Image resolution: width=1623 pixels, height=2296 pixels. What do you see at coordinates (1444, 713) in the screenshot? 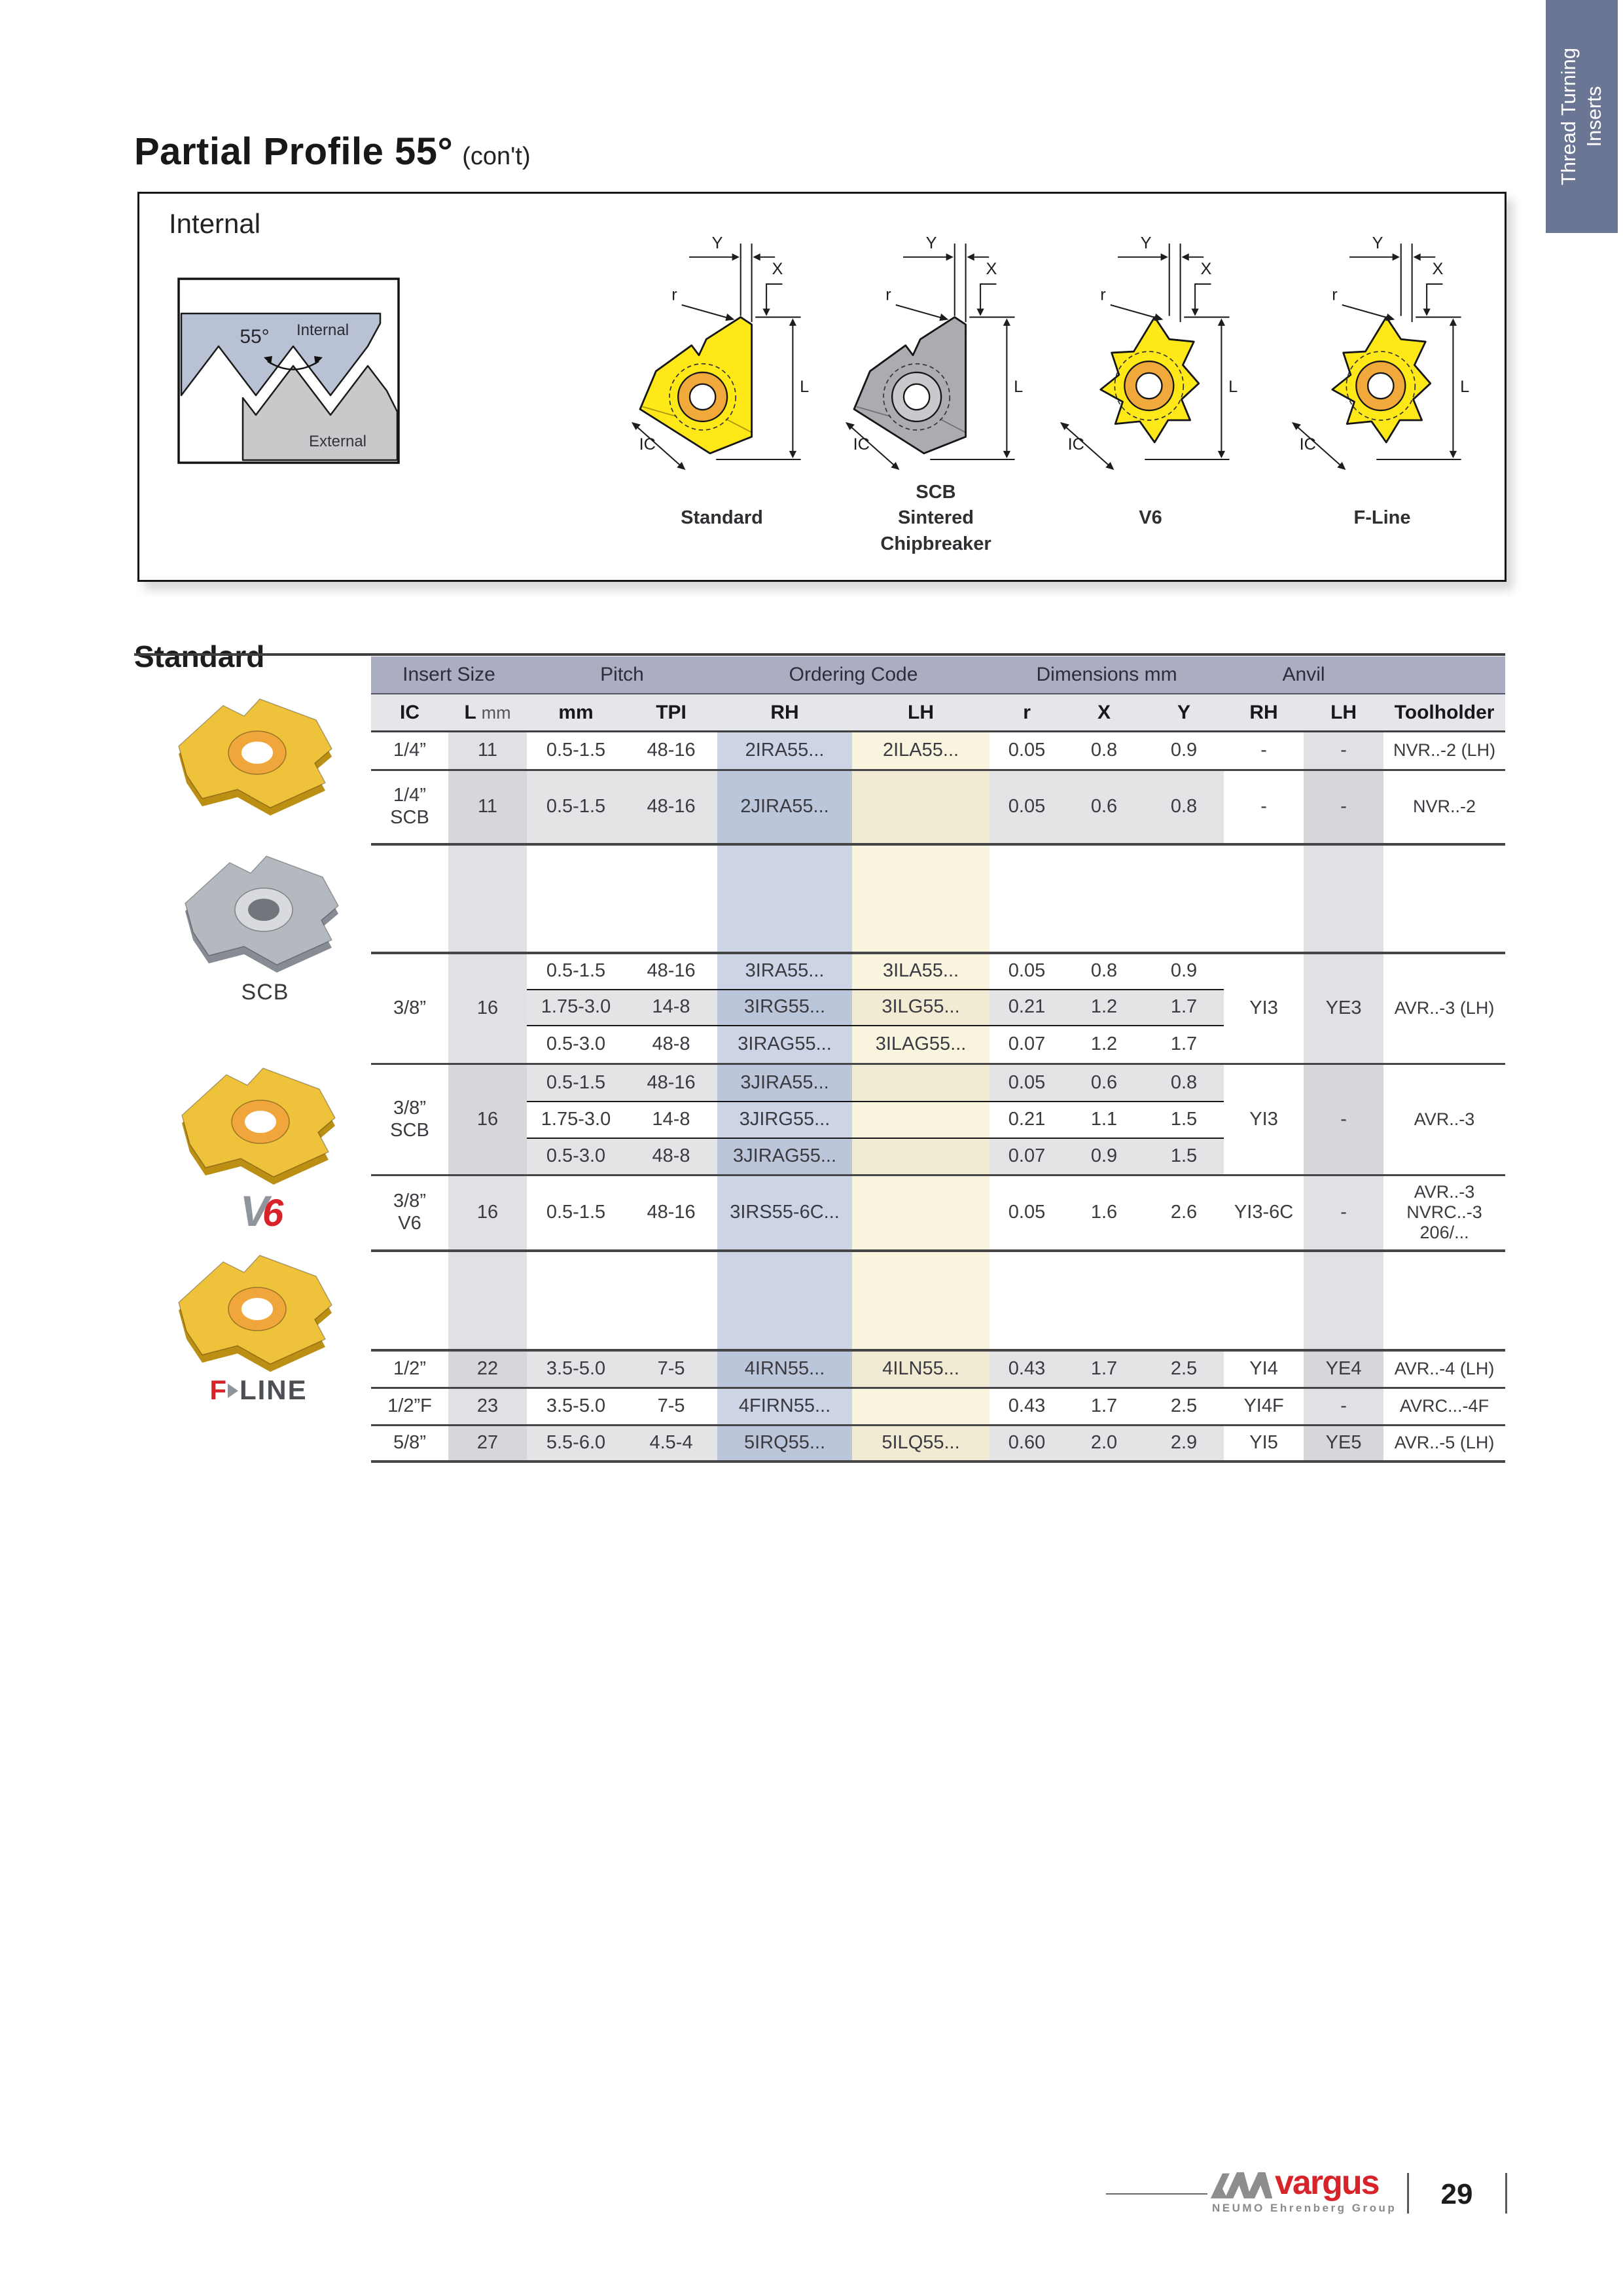
I see `column-header: Toolholder` at bounding box center [1444, 713].